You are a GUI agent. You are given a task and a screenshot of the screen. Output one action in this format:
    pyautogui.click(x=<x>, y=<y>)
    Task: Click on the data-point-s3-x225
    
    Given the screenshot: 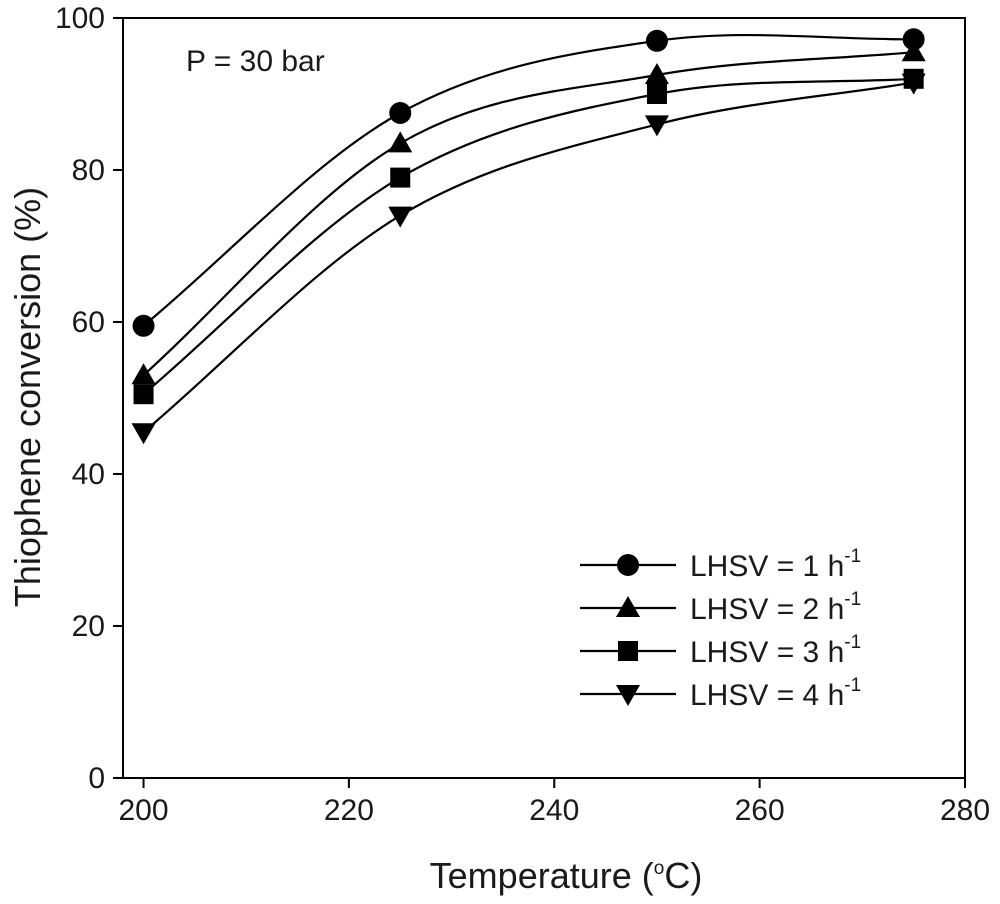 What is the action you would take?
    pyautogui.click(x=400, y=177)
    